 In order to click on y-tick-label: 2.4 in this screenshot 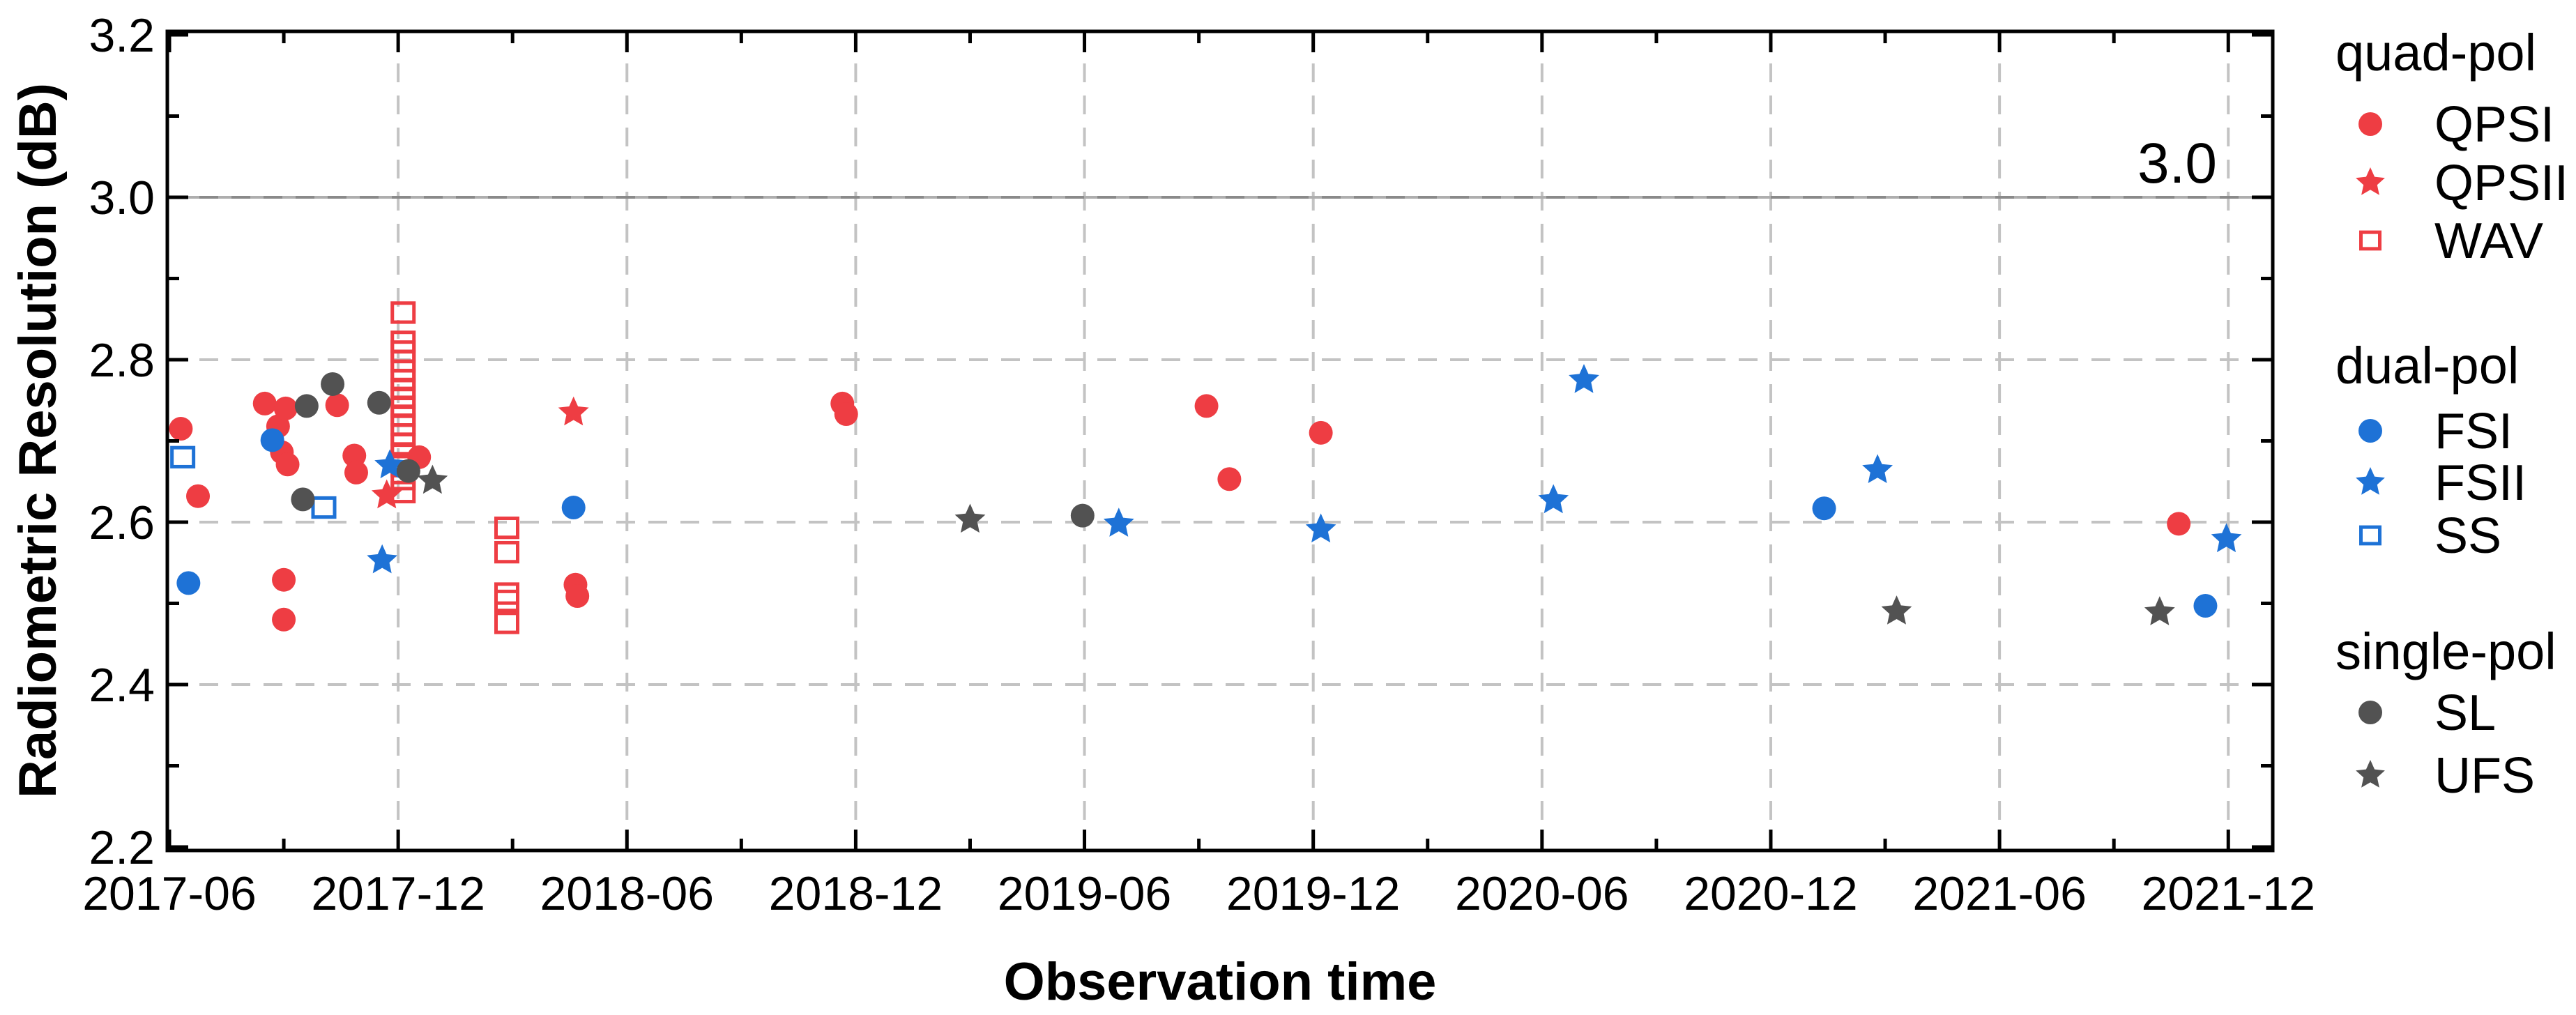, I will do `click(122, 685)`.